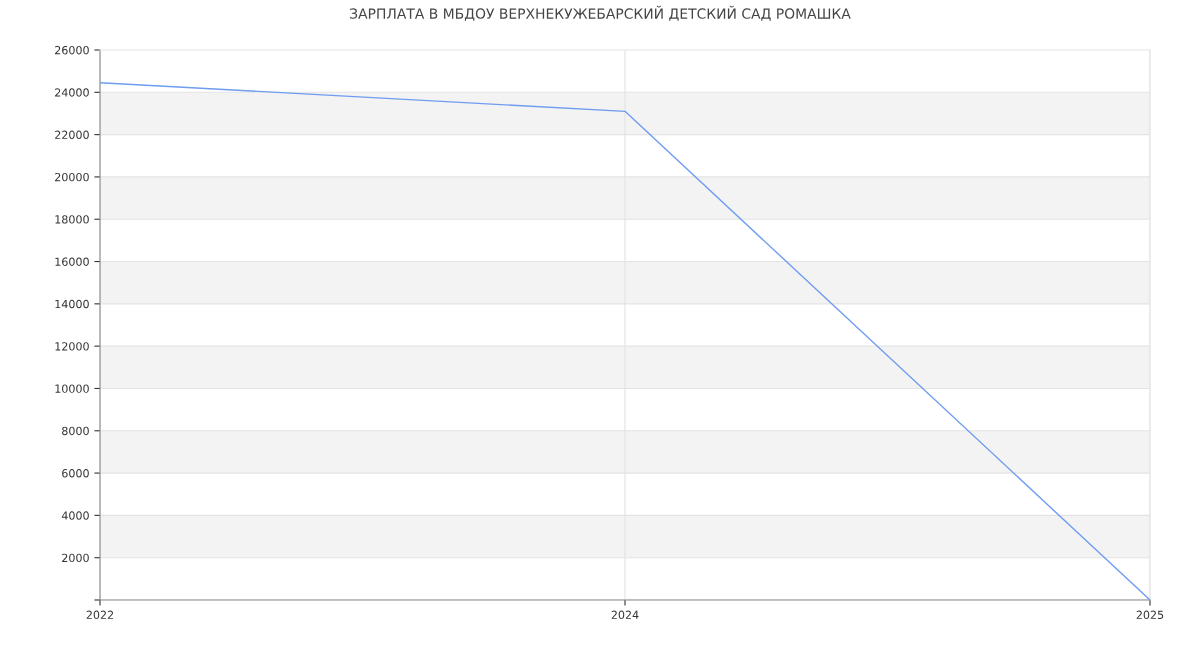 The height and width of the screenshot is (650, 1200). What do you see at coordinates (72, 261) in the screenshot?
I see `y-tick-label: 16000` at bounding box center [72, 261].